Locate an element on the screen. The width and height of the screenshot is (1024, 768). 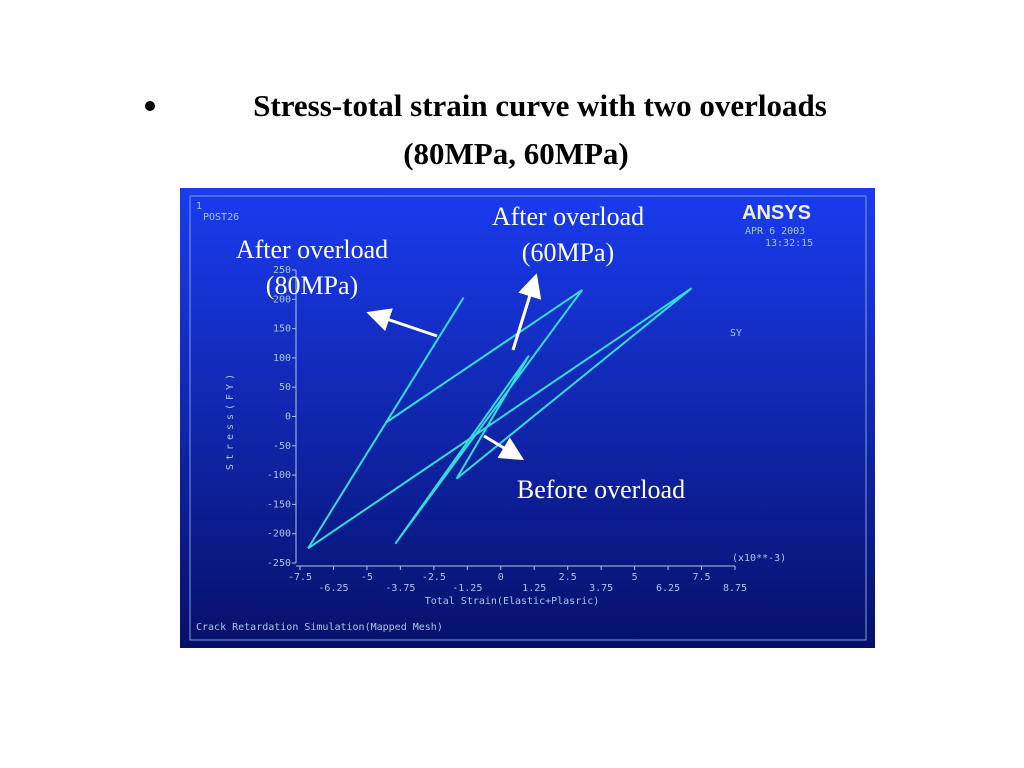
y-tick-label: -250 is located at coordinates (279, 563).